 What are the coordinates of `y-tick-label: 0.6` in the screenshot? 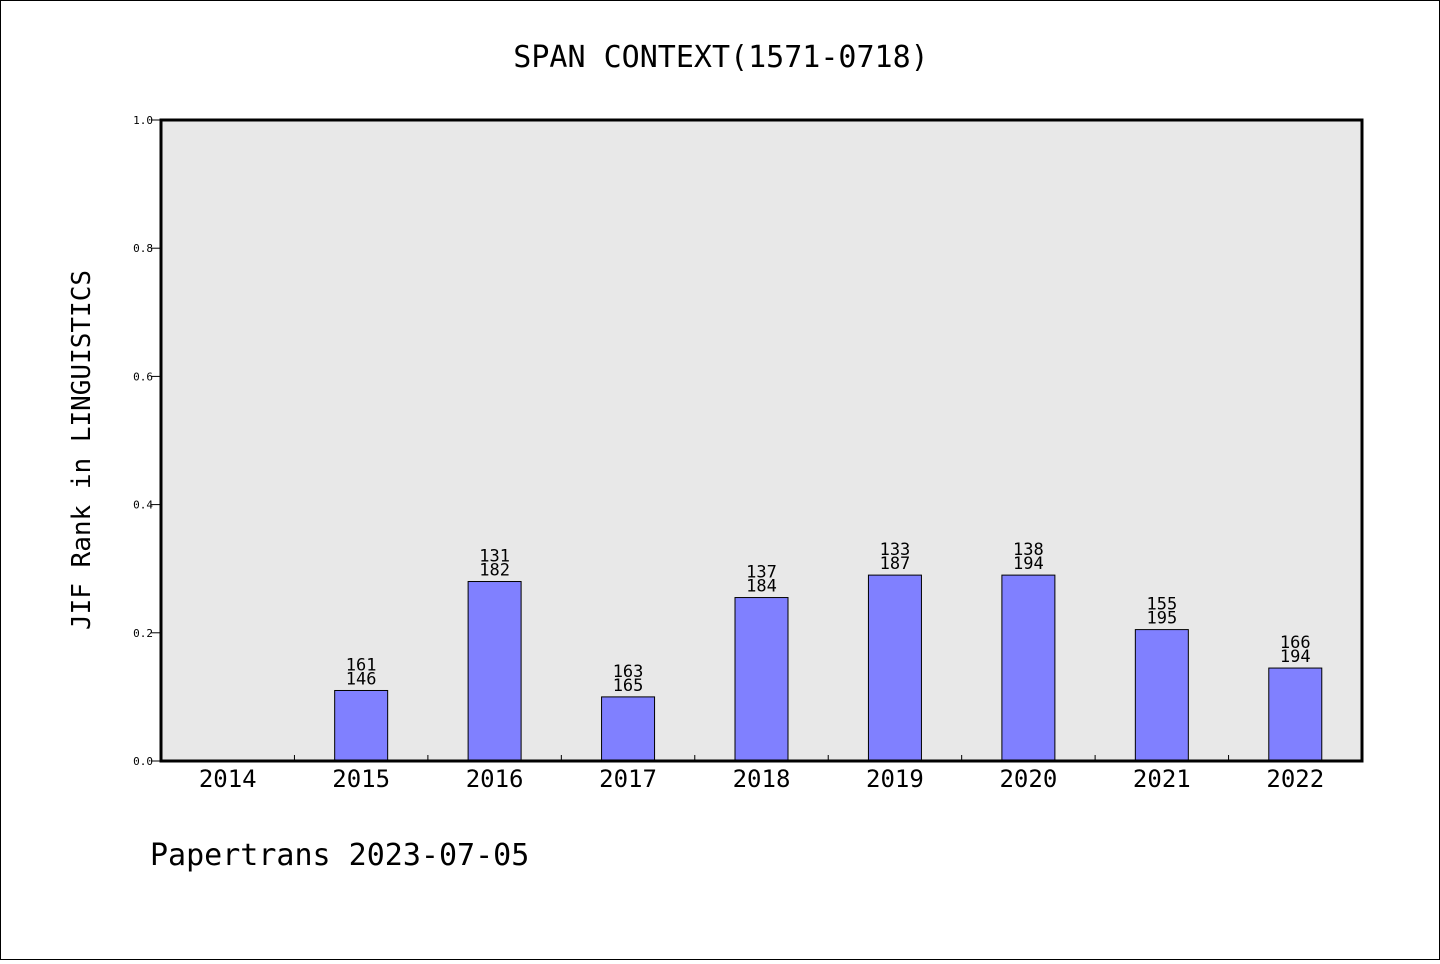 It's located at (143, 376).